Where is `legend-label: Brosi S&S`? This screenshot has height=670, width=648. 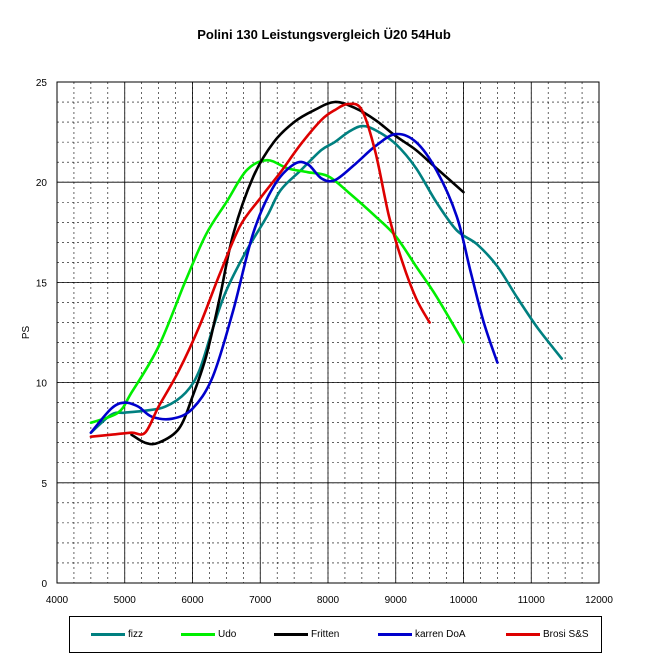 legend-label: Brosi S&S is located at coordinates (566, 634).